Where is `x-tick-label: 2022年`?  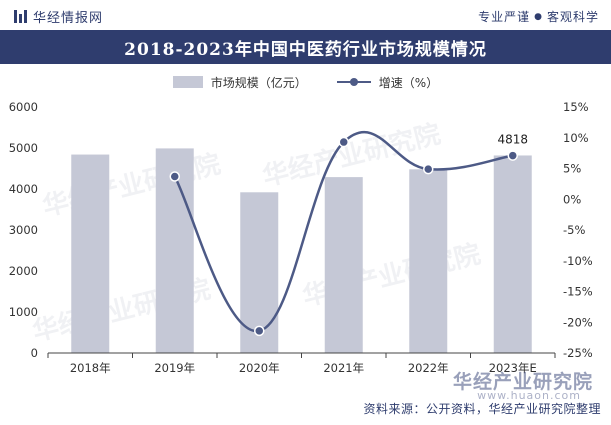
x-tick-label: 2022年 is located at coordinates (428, 368).